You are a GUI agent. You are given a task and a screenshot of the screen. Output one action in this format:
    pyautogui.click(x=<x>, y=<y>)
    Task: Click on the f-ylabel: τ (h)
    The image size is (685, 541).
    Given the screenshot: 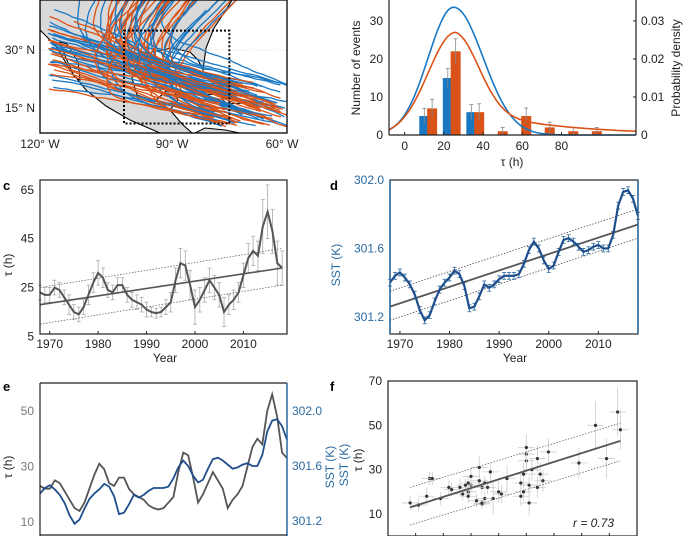 What is the action you would take?
    pyautogui.click(x=358, y=460)
    